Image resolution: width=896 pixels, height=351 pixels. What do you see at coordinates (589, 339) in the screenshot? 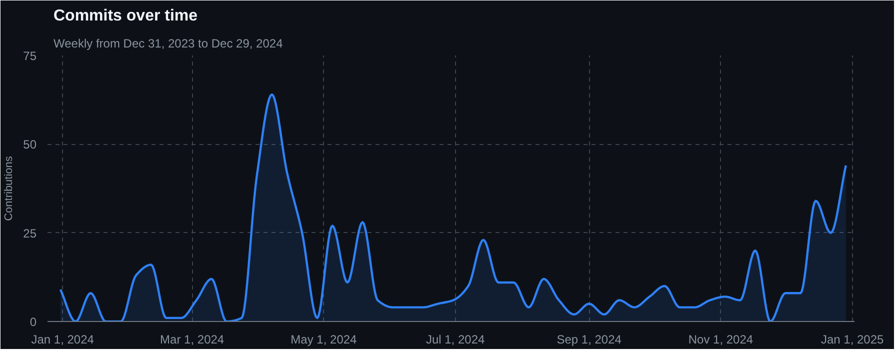
I see `x-tick-label: Sep 1, 2024` at bounding box center [589, 339].